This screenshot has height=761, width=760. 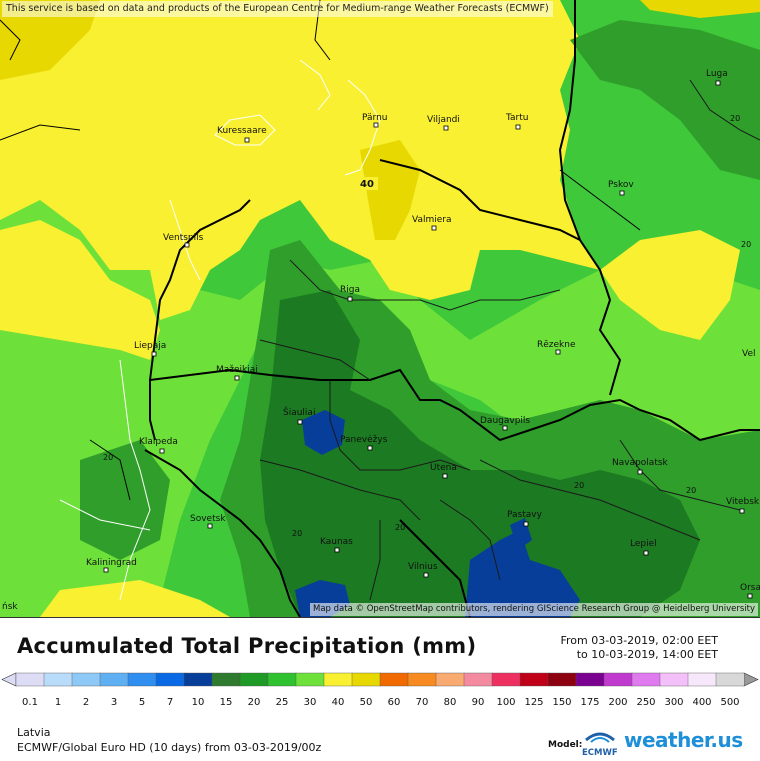 What do you see at coordinates (323, 432) in the screenshot?
I see `precip-band-10-siauliai` at bounding box center [323, 432].